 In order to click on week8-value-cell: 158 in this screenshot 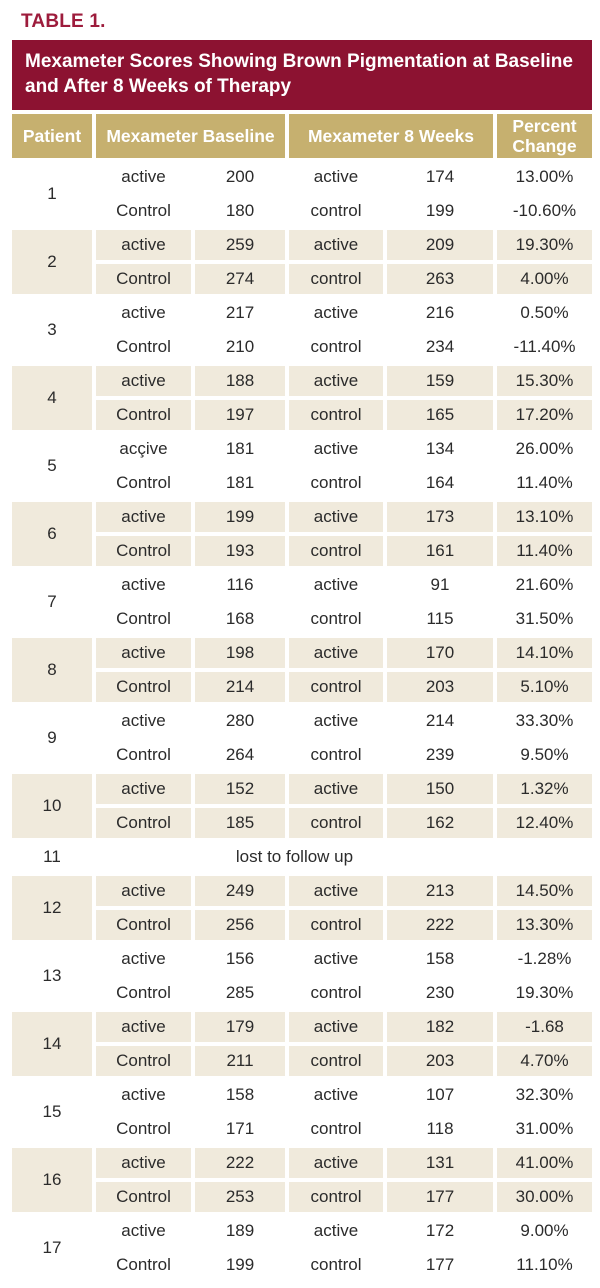, I will do `click(440, 958)`.